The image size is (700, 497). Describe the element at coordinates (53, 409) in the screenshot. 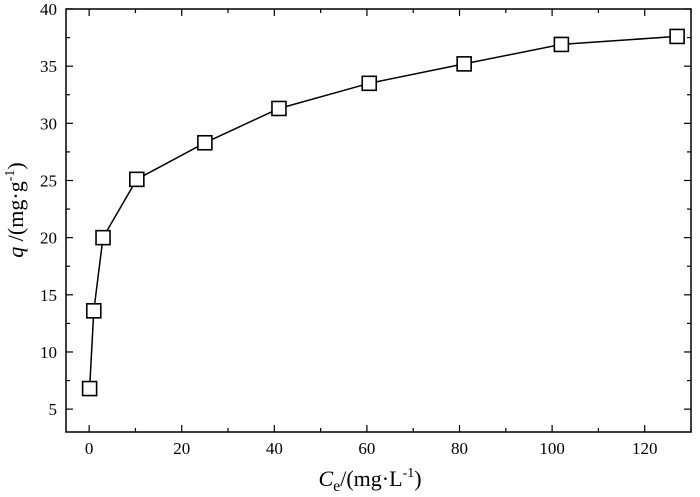

I see `y-tick-label: 5` at that location.